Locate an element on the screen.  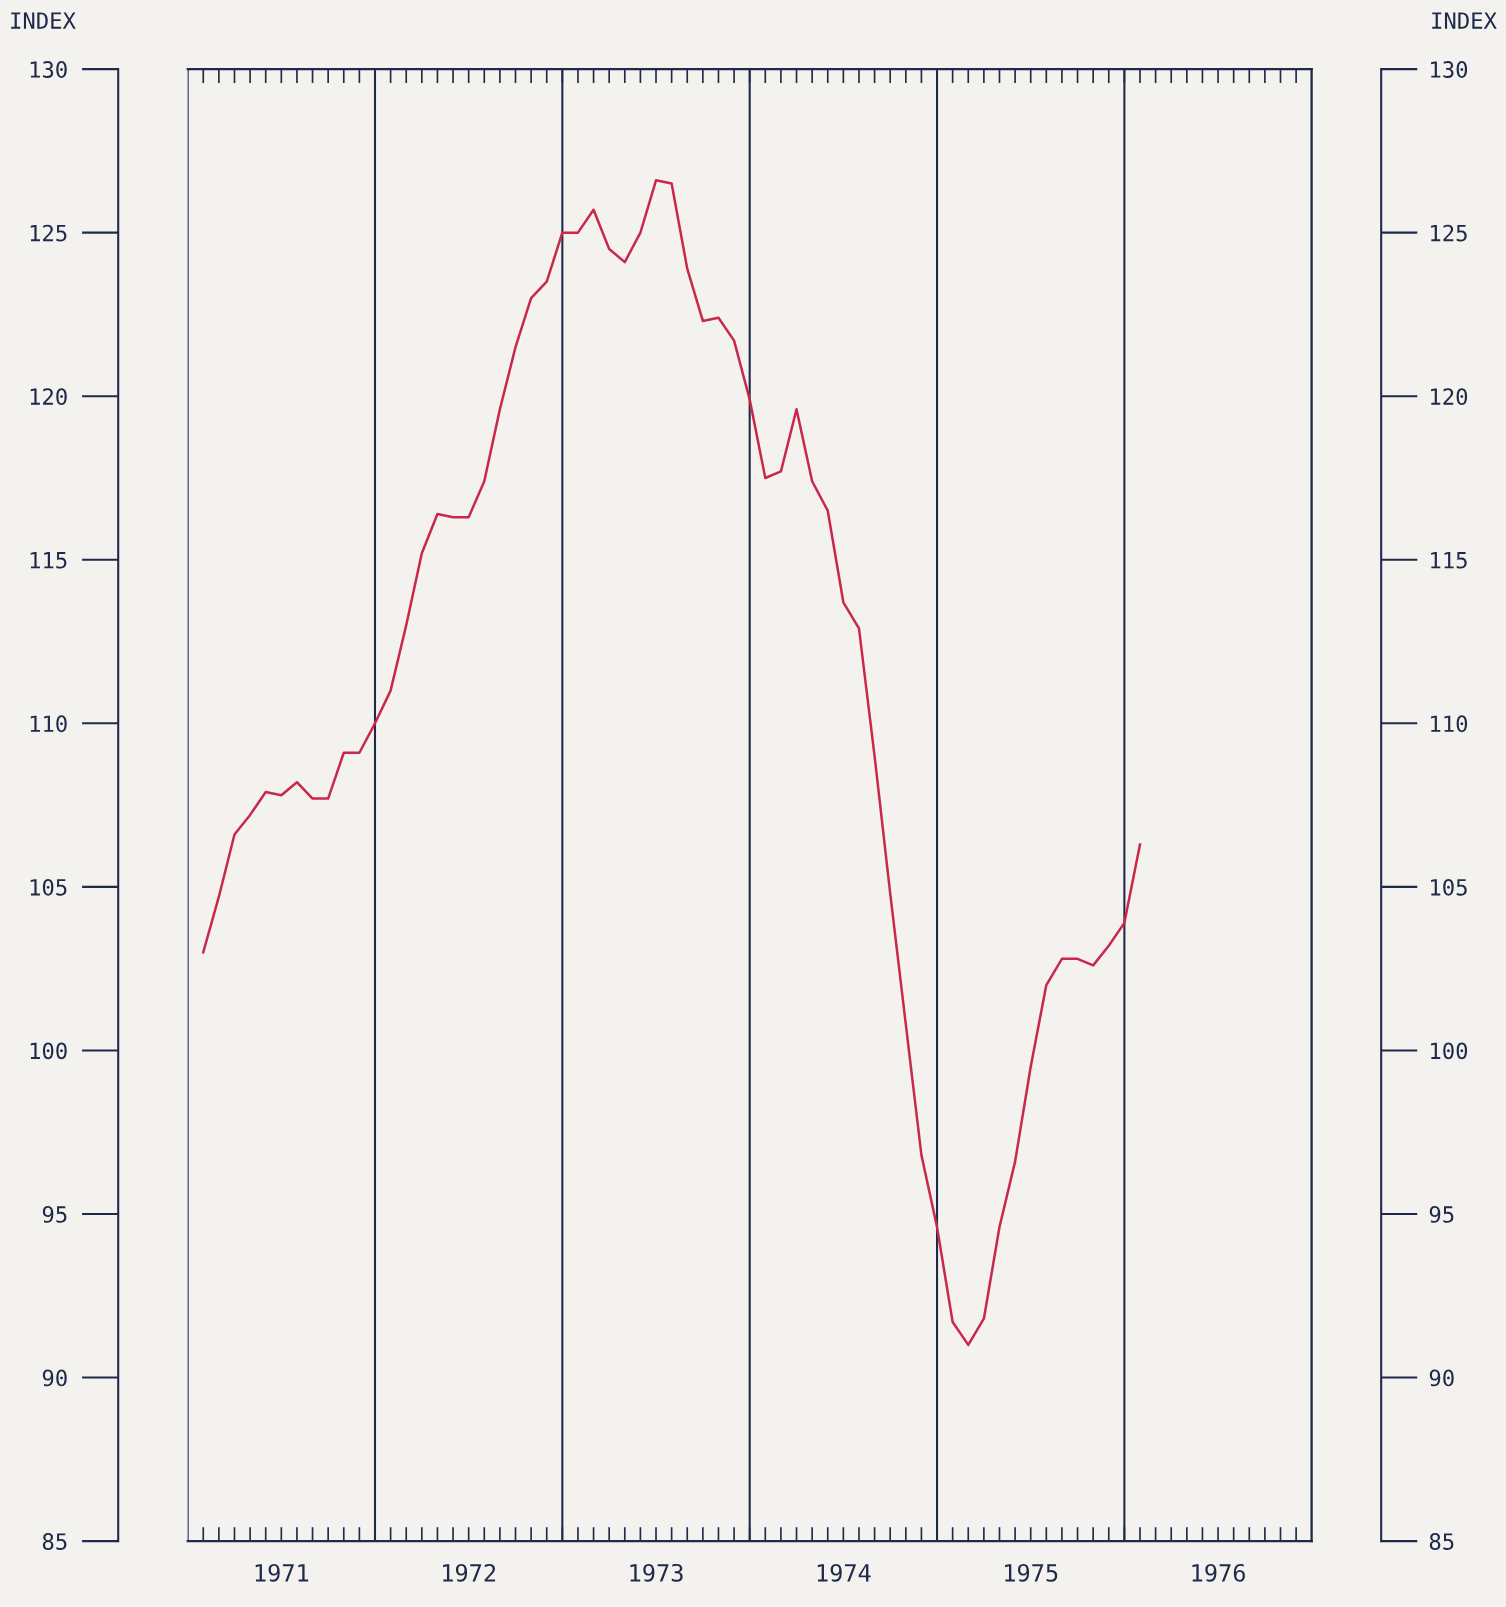
y-tick-label: 115 is located at coordinates (48, 560).